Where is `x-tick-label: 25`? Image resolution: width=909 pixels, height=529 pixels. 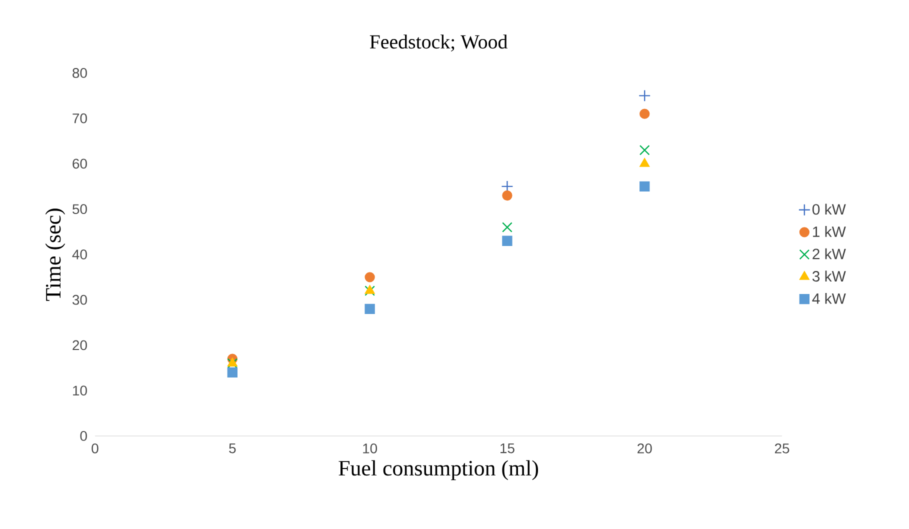
x-tick-label: 25 is located at coordinates (782, 448).